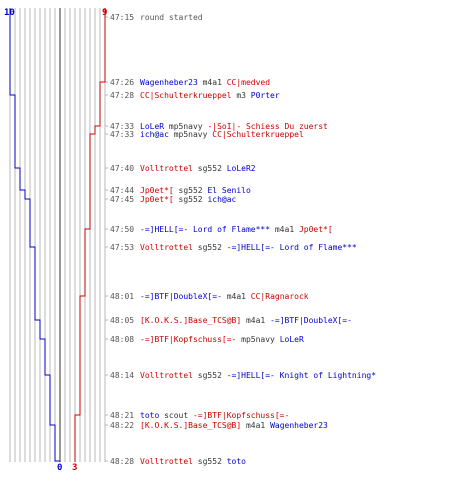 This screenshot has width=450, height=500. I want to click on event-text: -=]BTF|DoubleX[=- m4a1 CC|Ragnarock, so click(224, 296).